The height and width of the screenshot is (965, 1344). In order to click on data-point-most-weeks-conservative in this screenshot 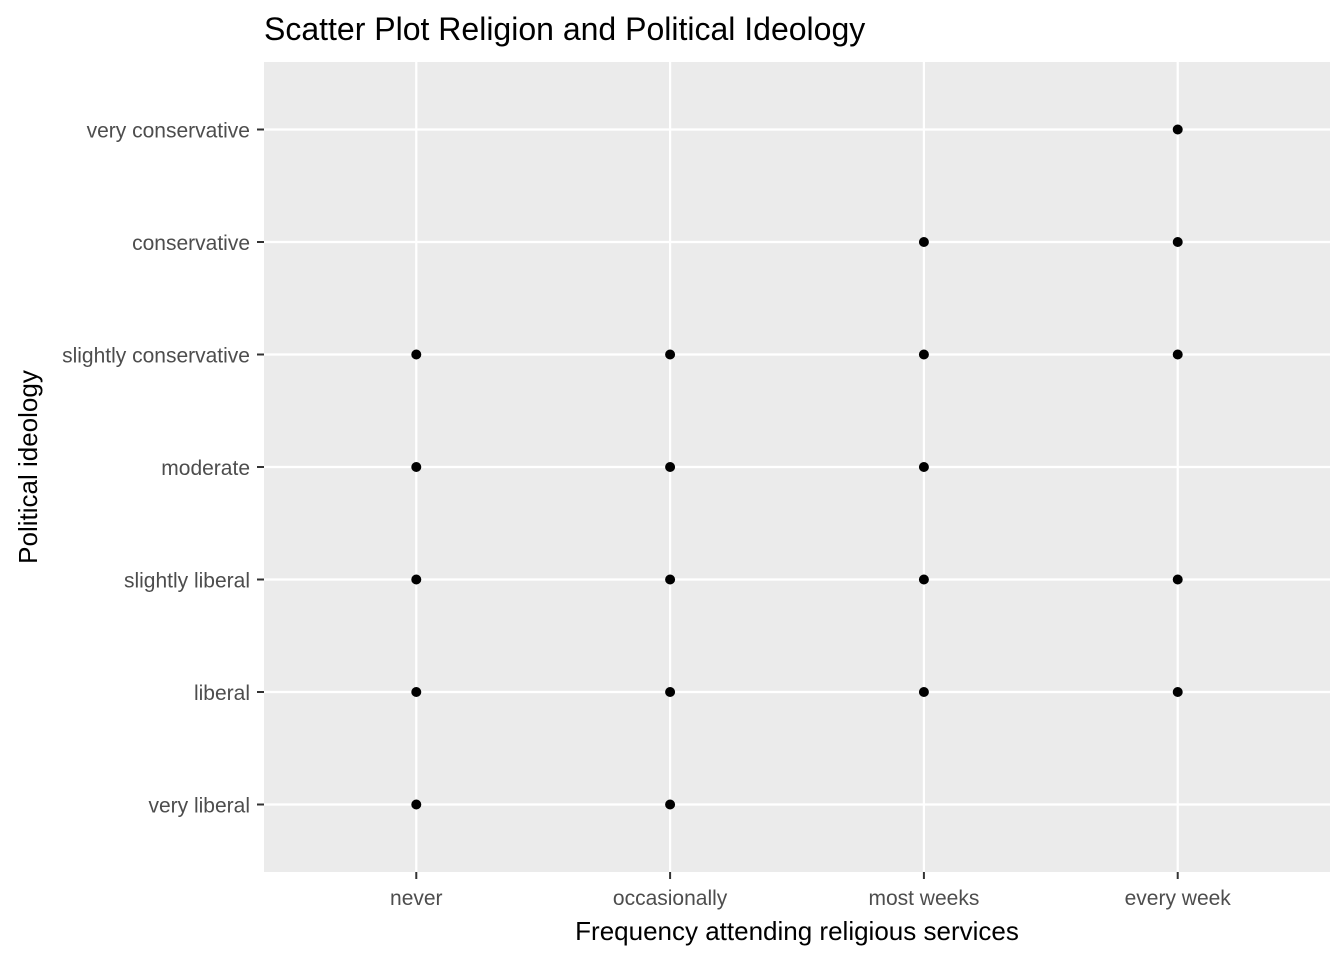, I will do `click(923, 242)`.